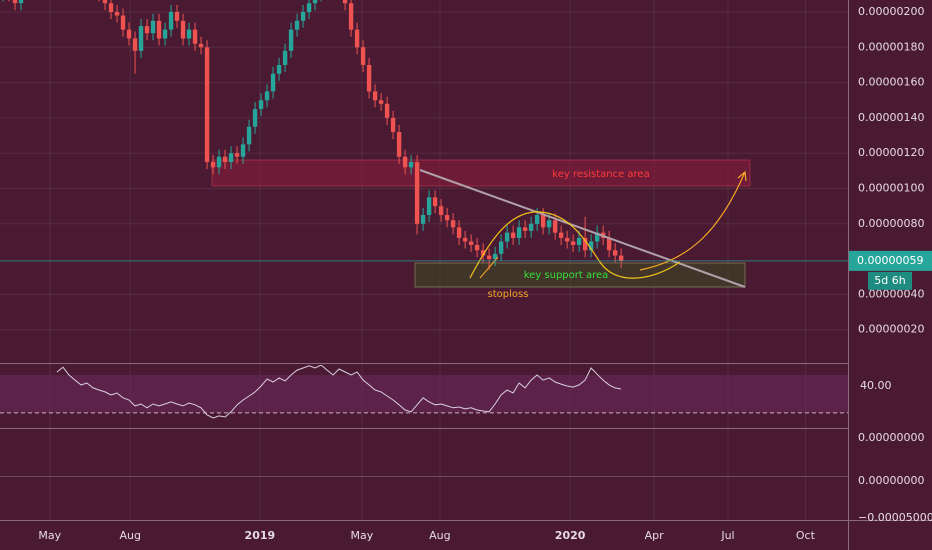 The width and height of the screenshot is (932, 550). Describe the element at coordinates (481, 173) in the screenshot. I see `resistance-zone` at that location.